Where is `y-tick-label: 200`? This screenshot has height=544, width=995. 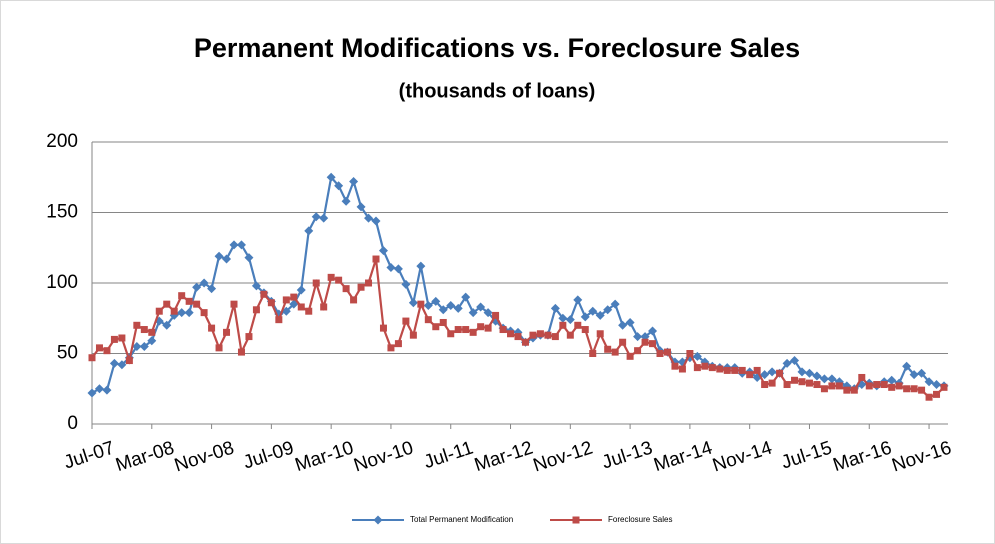
y-tick-label: 200 is located at coordinates (62, 141).